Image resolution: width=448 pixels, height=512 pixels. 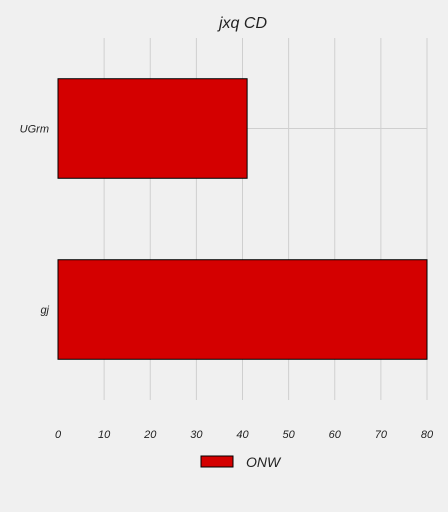 I want to click on x-tick-label: 20, so click(x=150, y=435).